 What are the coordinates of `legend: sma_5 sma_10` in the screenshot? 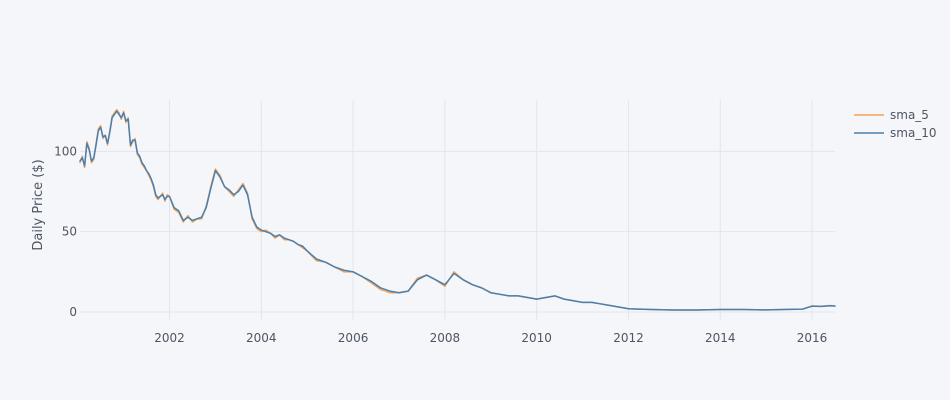 It's located at (895, 124).